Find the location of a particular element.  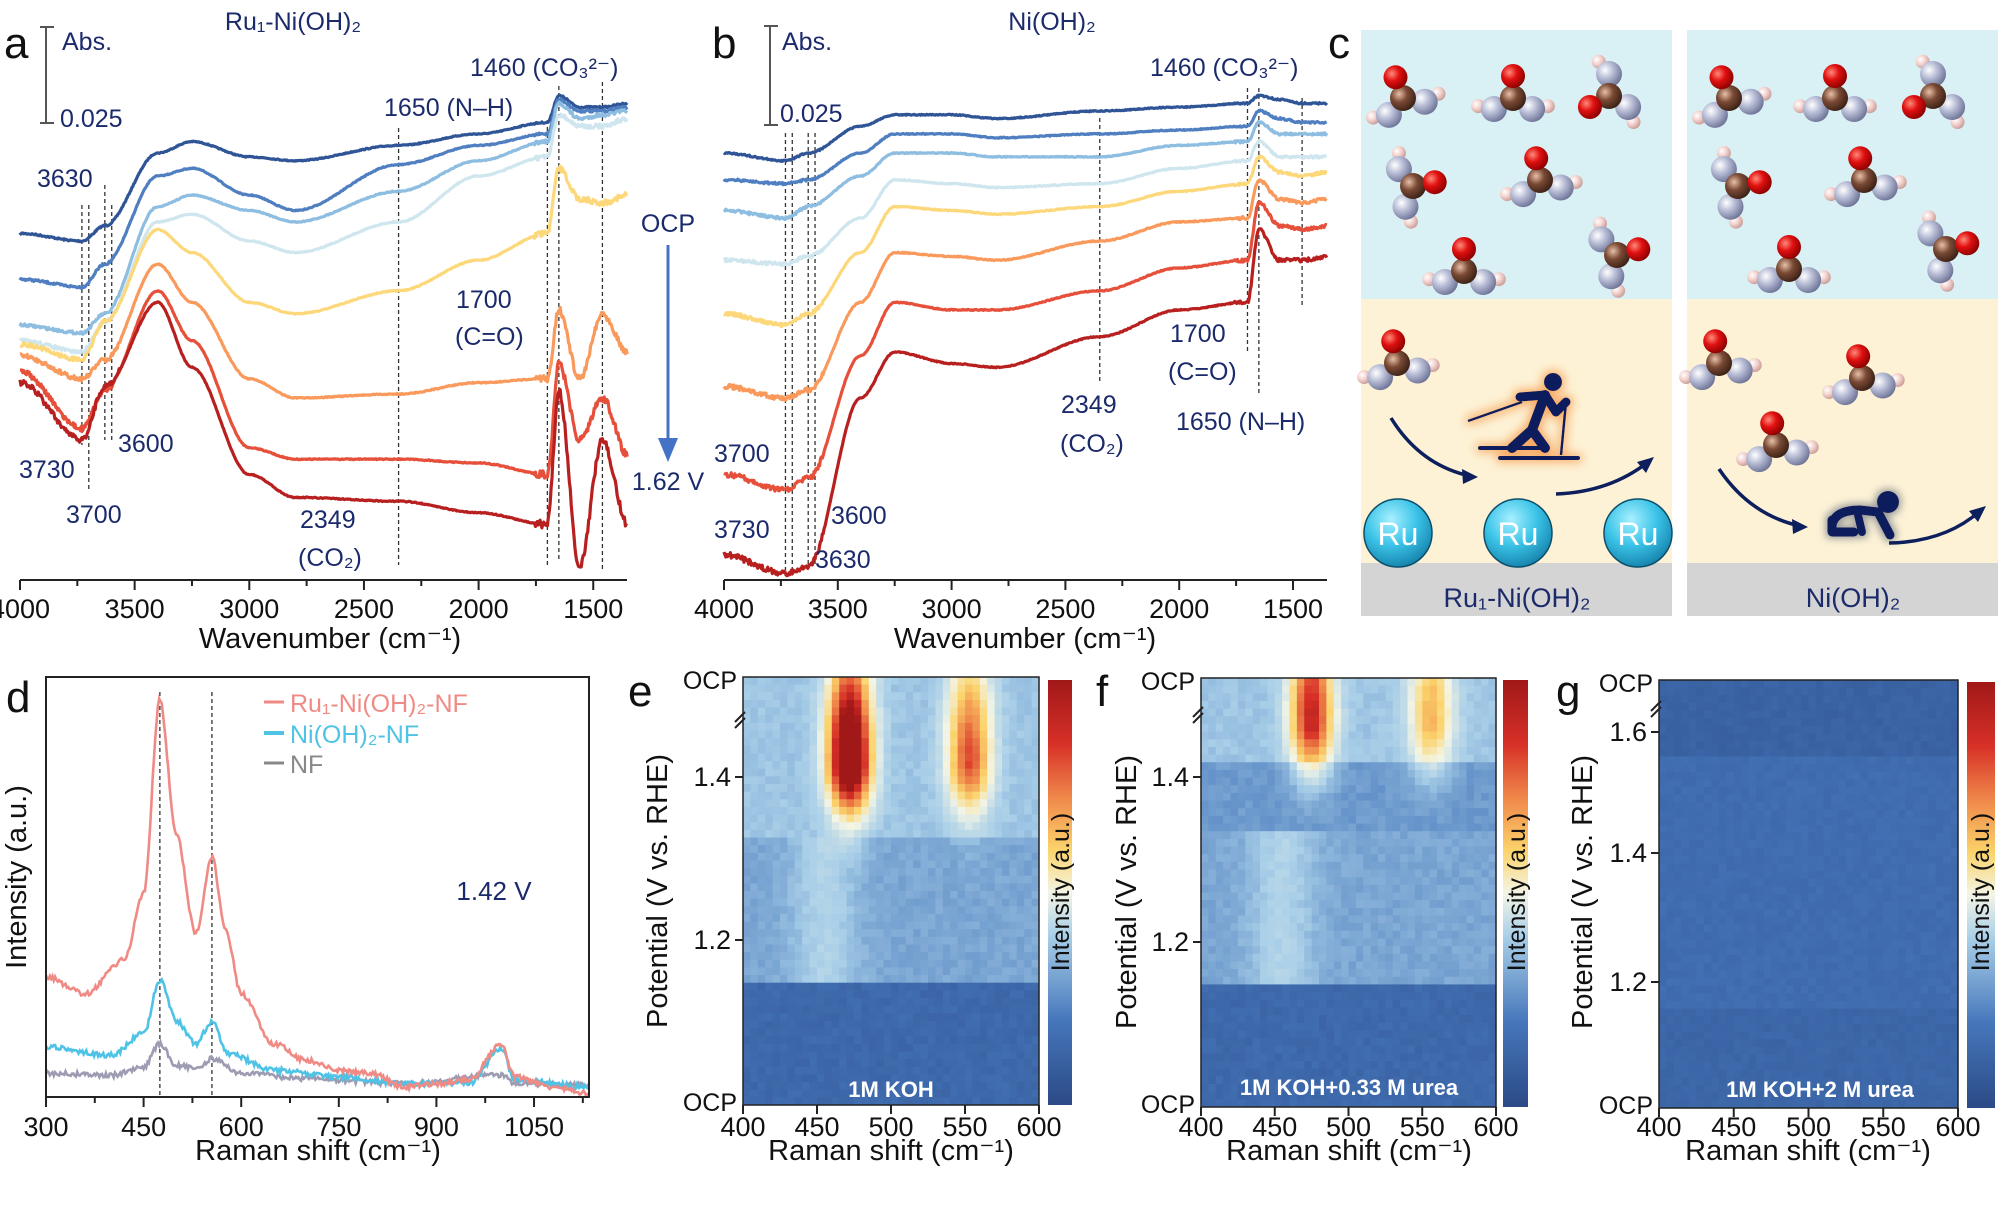

x-tick-label: 450 is located at coordinates (143, 1127).